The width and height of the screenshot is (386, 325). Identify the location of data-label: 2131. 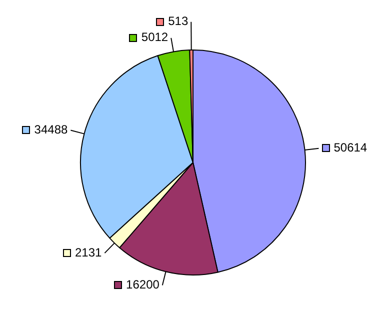
(88, 252).